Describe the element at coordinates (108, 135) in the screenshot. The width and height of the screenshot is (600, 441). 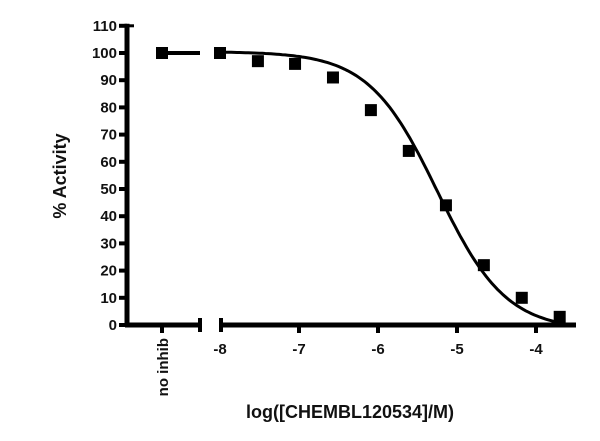
I see `y-tick-label: 70` at that location.